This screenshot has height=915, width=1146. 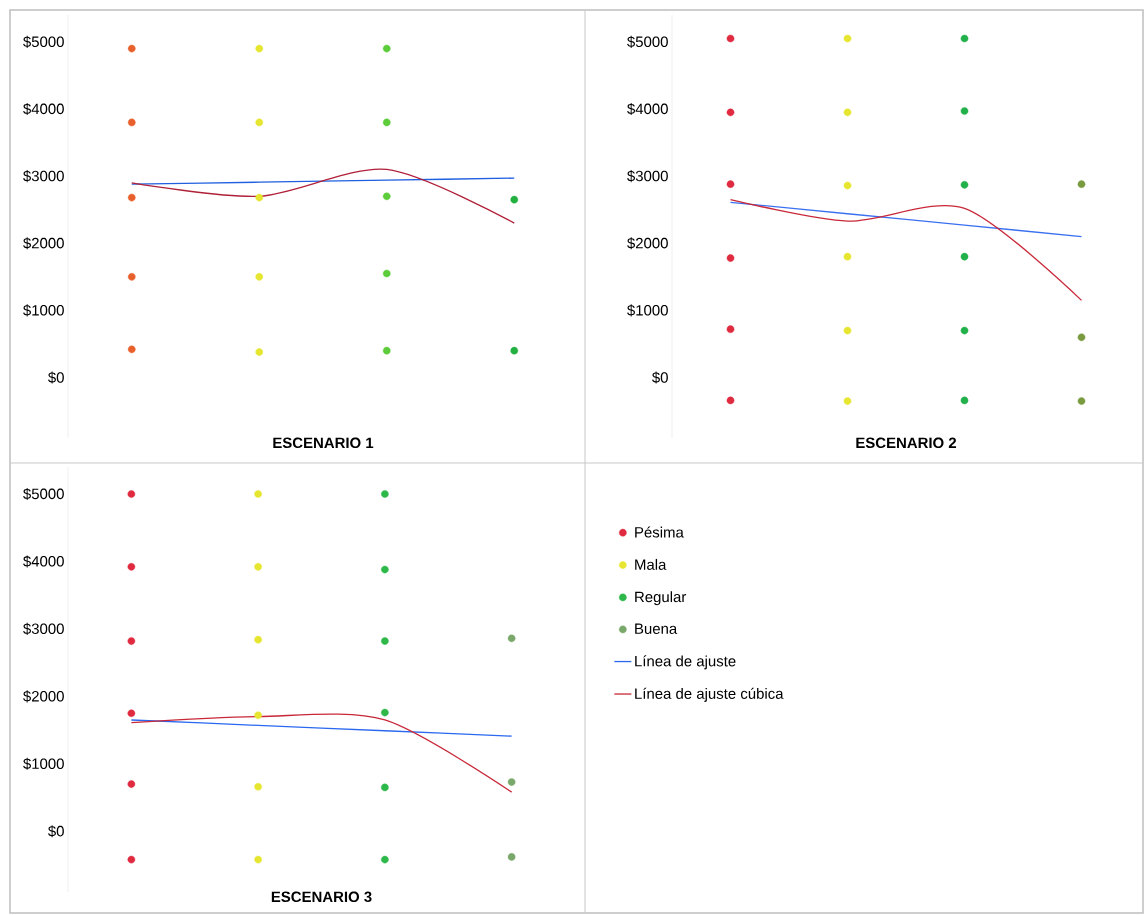 What do you see at coordinates (709, 694) in the screenshot?
I see `legend-label: Línea de ajuste cúbica` at bounding box center [709, 694].